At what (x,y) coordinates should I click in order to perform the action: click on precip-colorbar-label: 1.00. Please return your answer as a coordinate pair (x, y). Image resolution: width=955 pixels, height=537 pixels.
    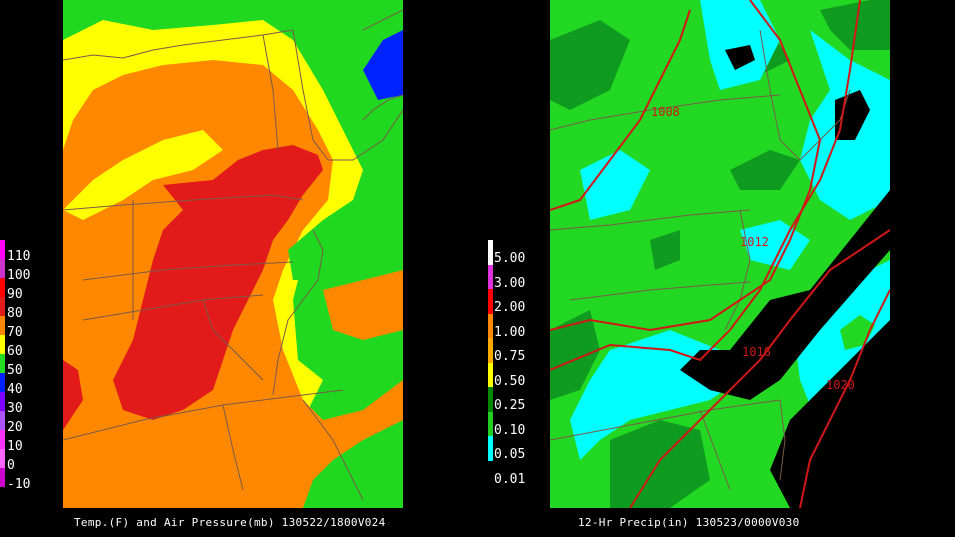
    Looking at the image, I should click on (510, 332).